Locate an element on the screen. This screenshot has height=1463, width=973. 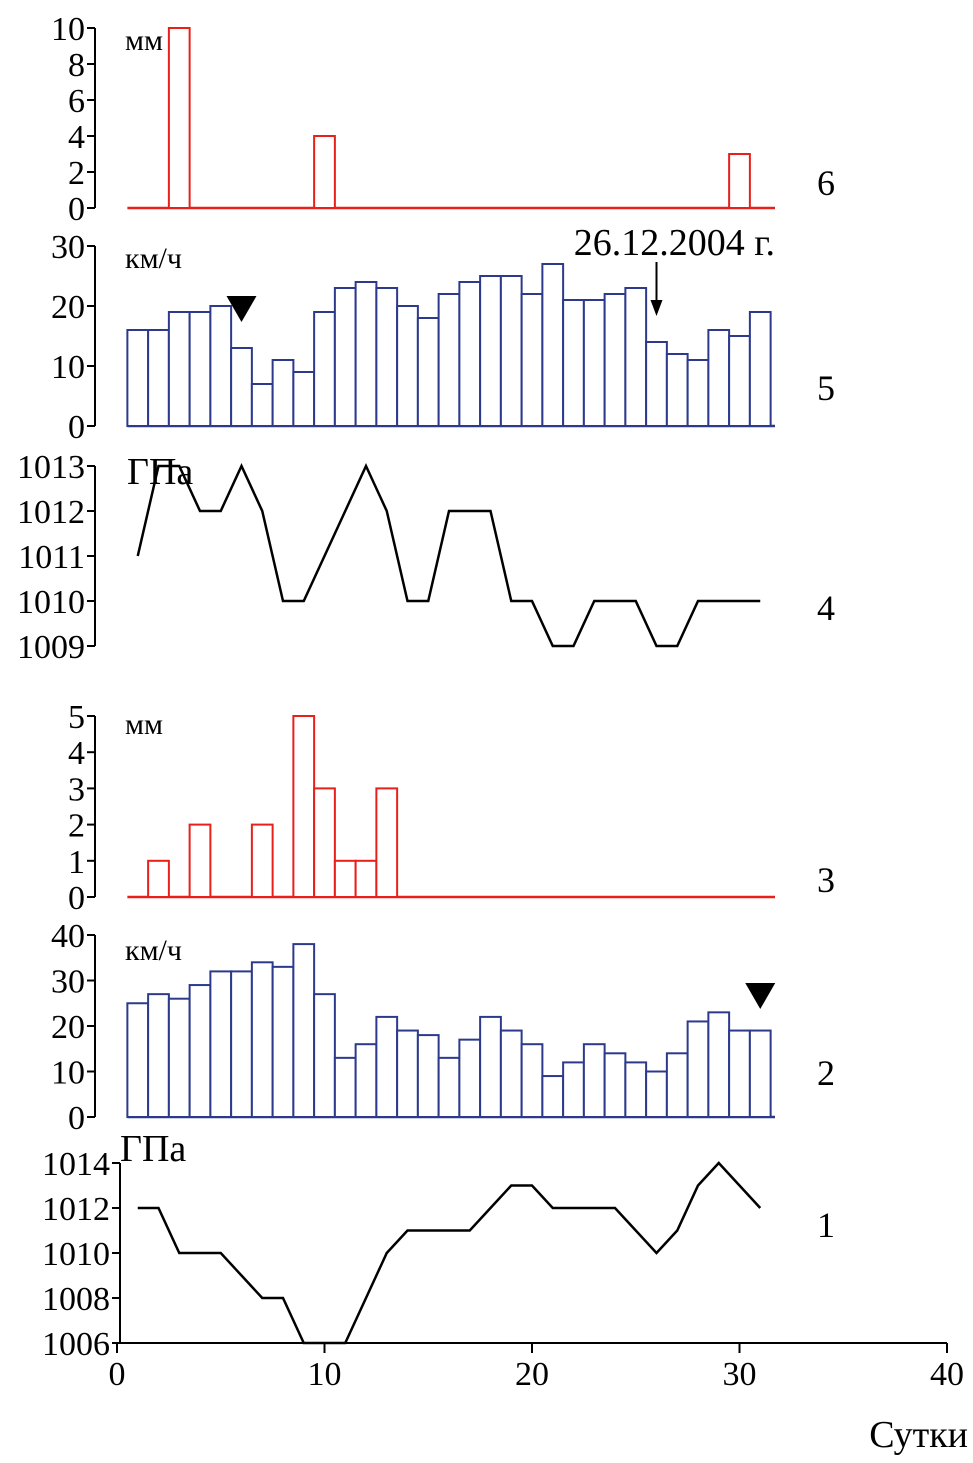
y-tick-label-5-1: 10 is located at coordinates (68, 367).